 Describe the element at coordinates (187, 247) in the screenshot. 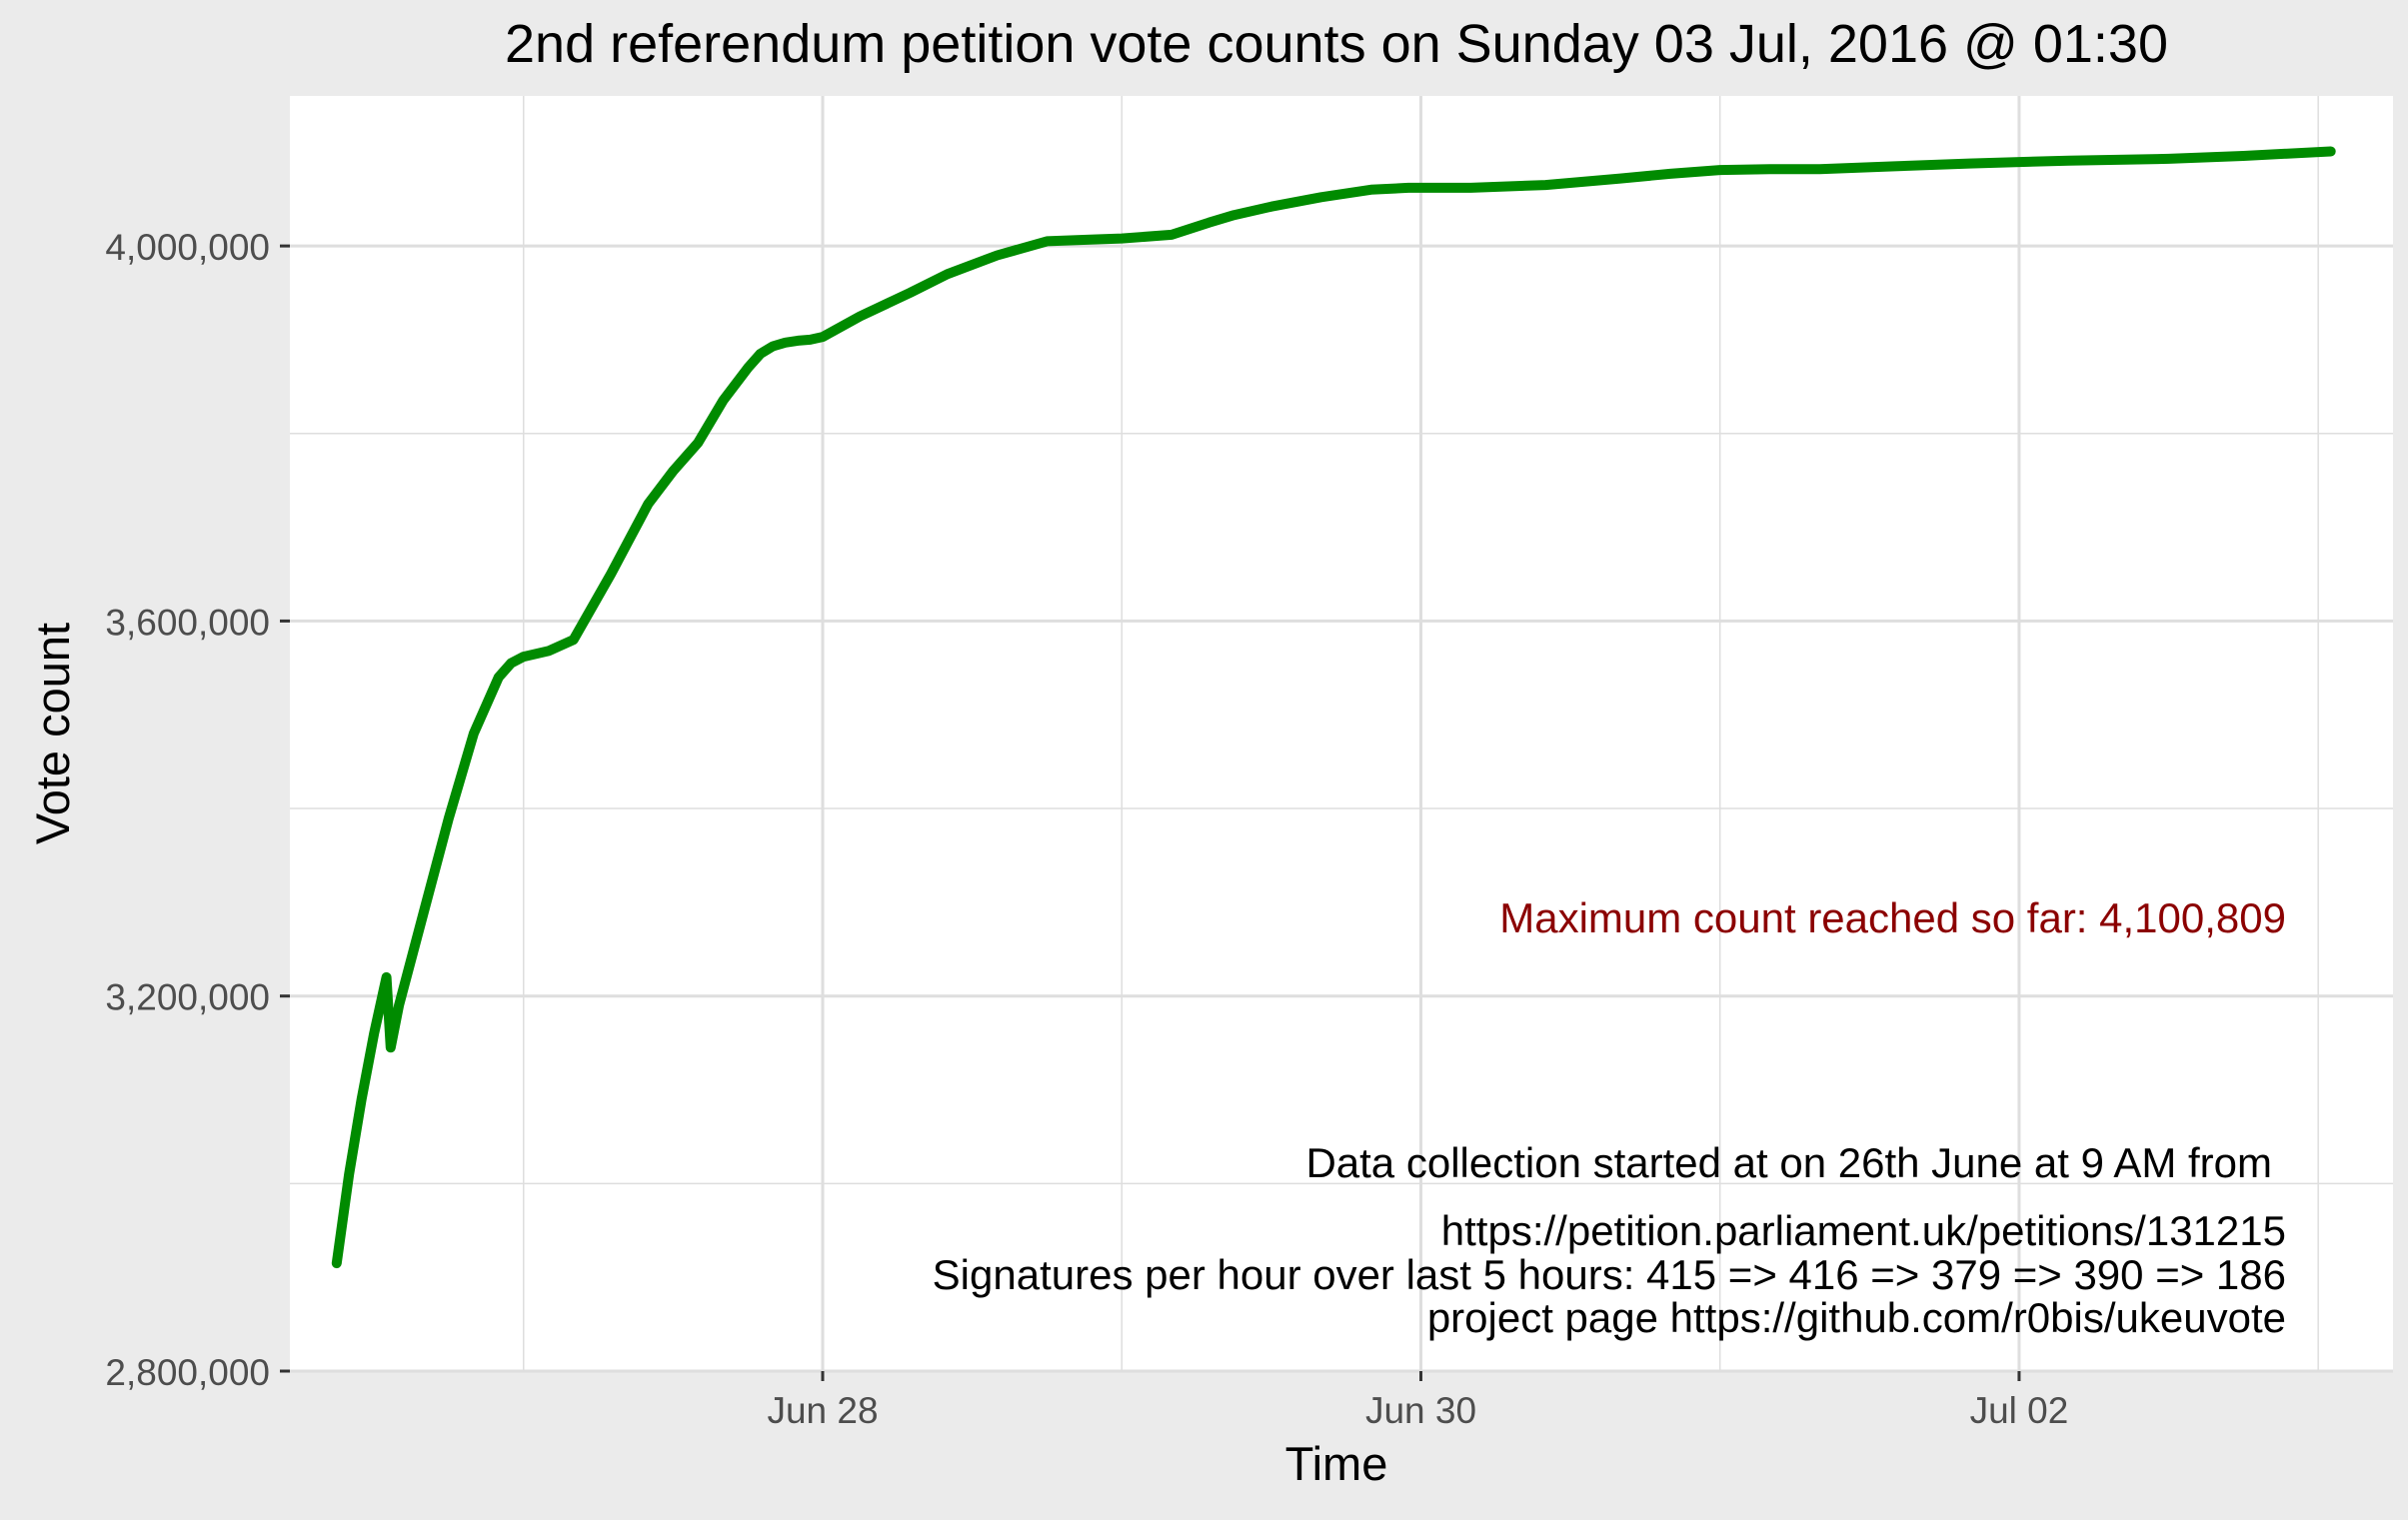

I see `y-tick-label: 4,000,000` at that location.